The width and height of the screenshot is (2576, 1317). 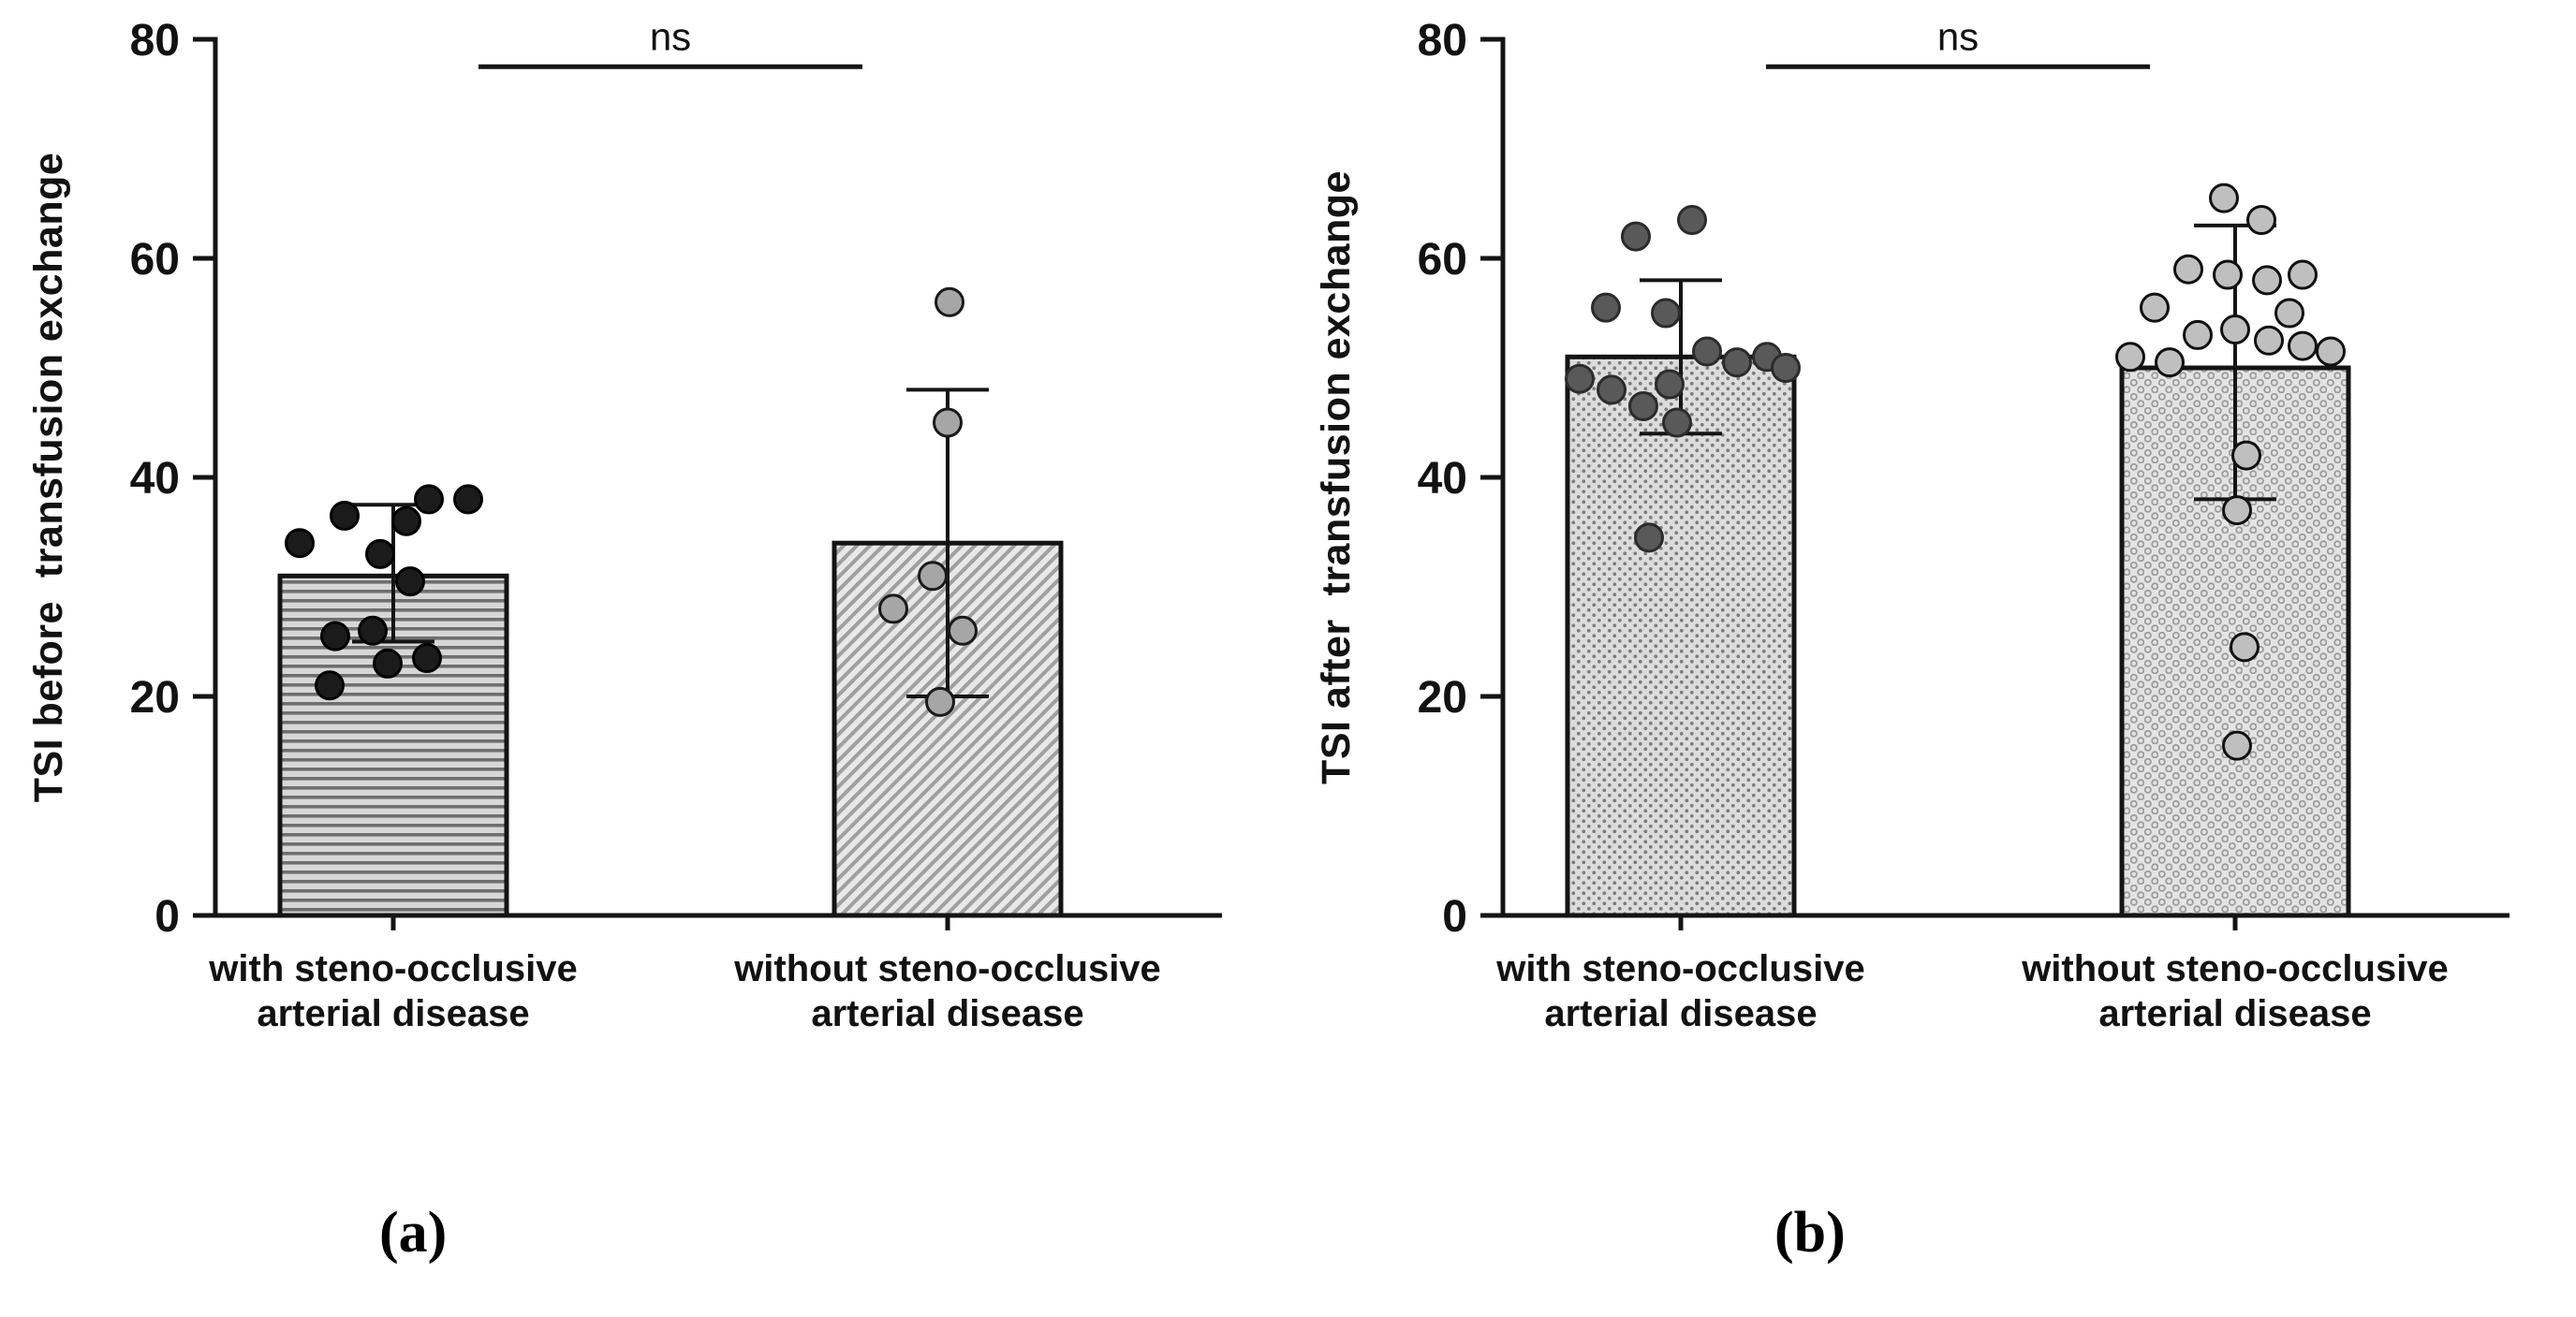 What do you see at coordinates (1810, 1233) in the screenshot?
I see `panel-b-label: (b)` at bounding box center [1810, 1233].